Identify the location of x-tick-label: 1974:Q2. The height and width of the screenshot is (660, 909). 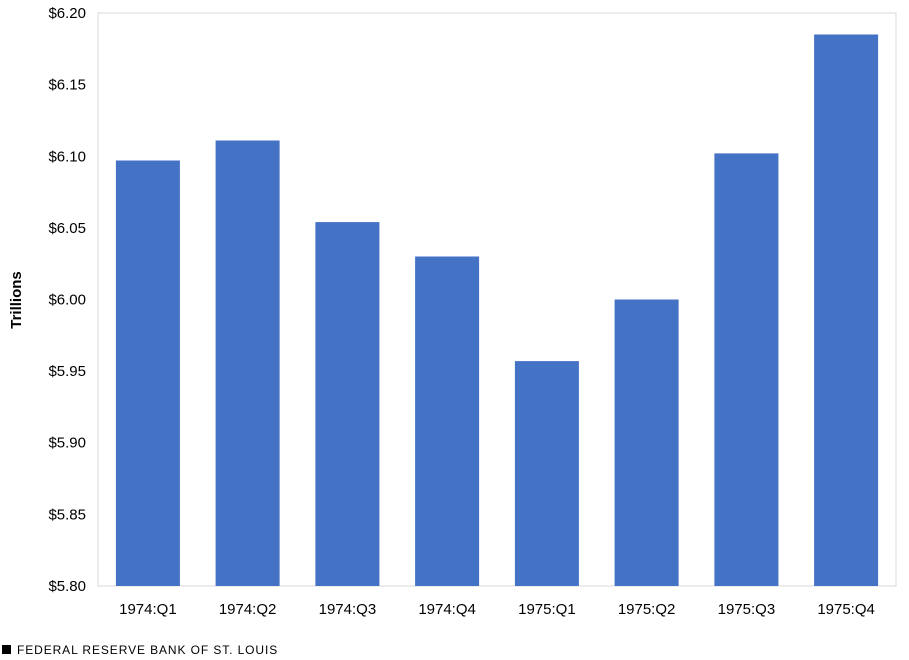
(248, 609).